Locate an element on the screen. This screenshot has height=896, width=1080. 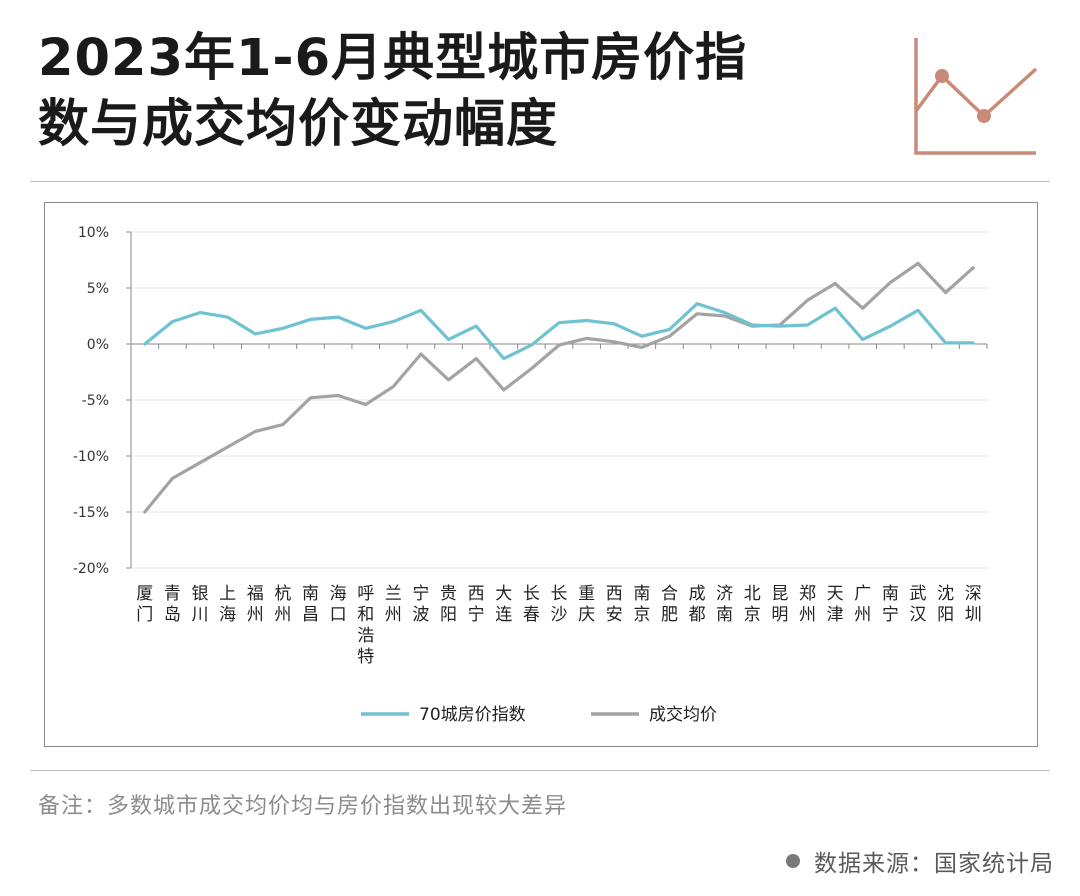
x-tick-label: 上海 is located at coordinates (227, 604).